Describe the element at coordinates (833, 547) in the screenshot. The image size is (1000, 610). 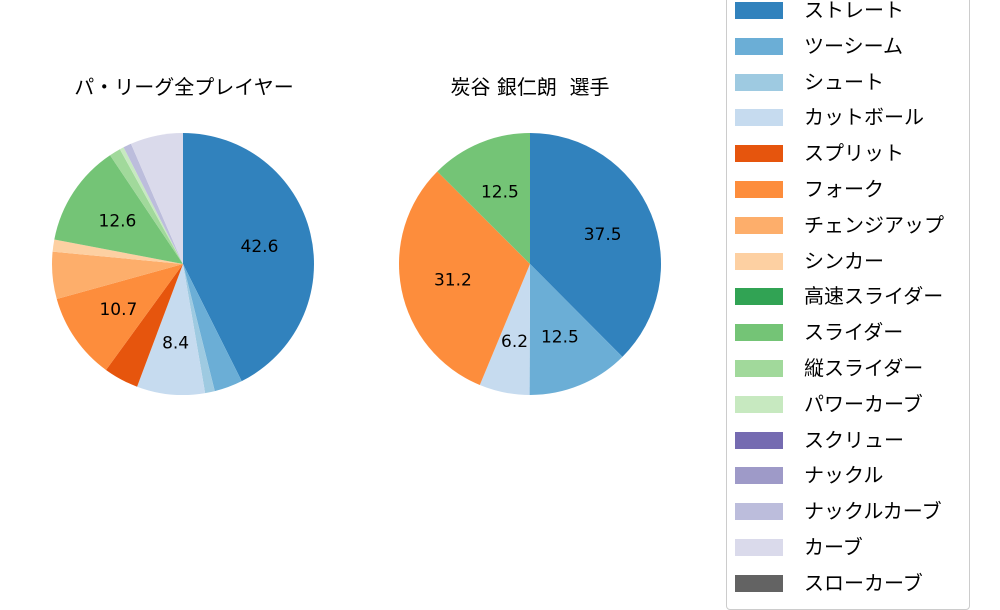
I see `legend-label: カーブ` at that location.